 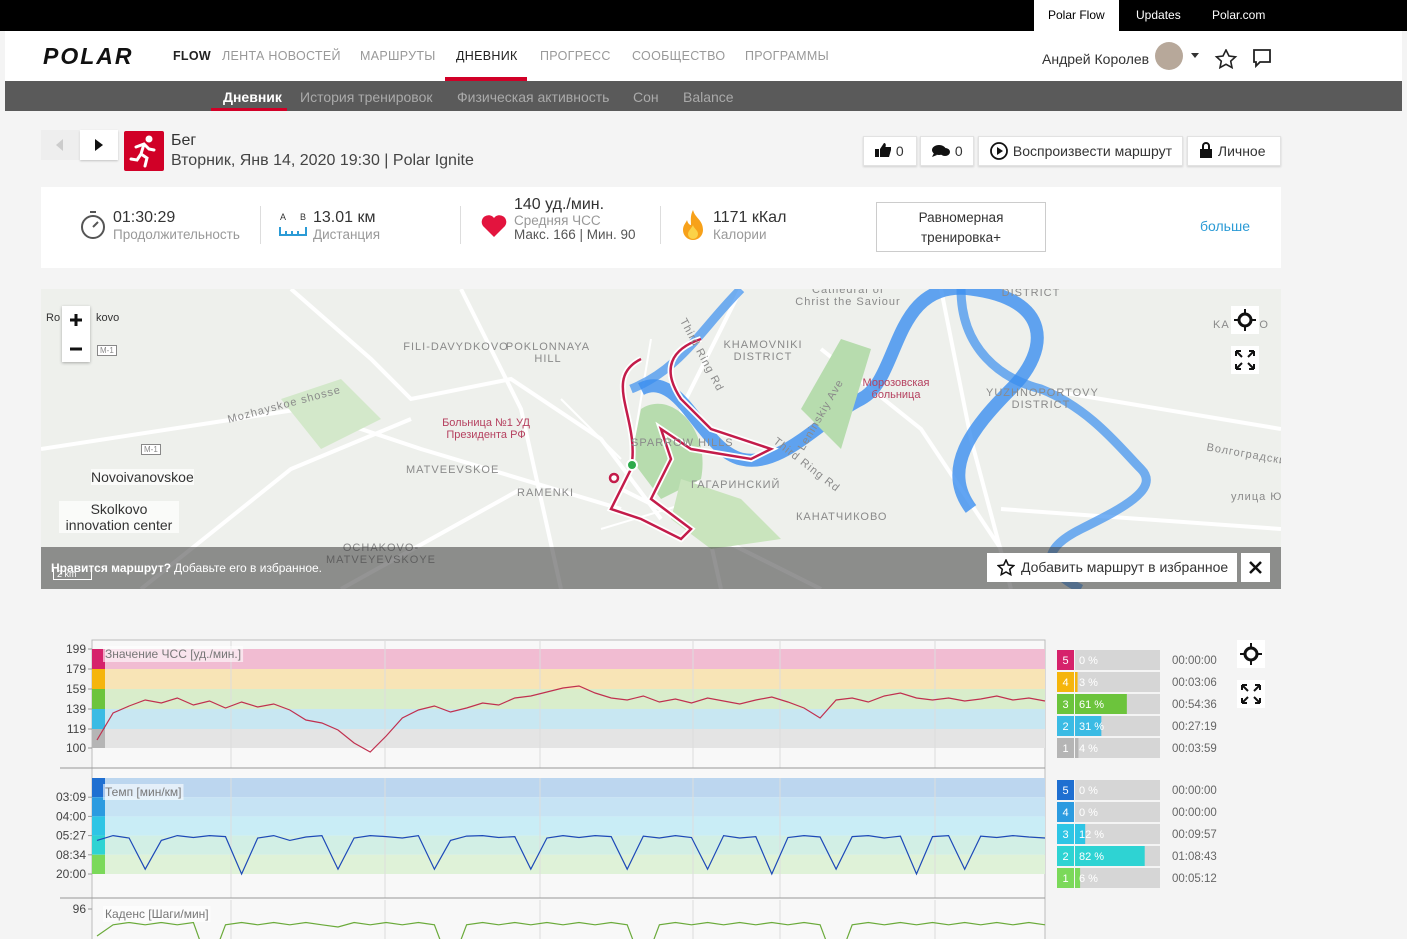 What do you see at coordinates (961, 227) in the screenshot?
I see `training-benefit: Равномерная тренировка+` at bounding box center [961, 227].